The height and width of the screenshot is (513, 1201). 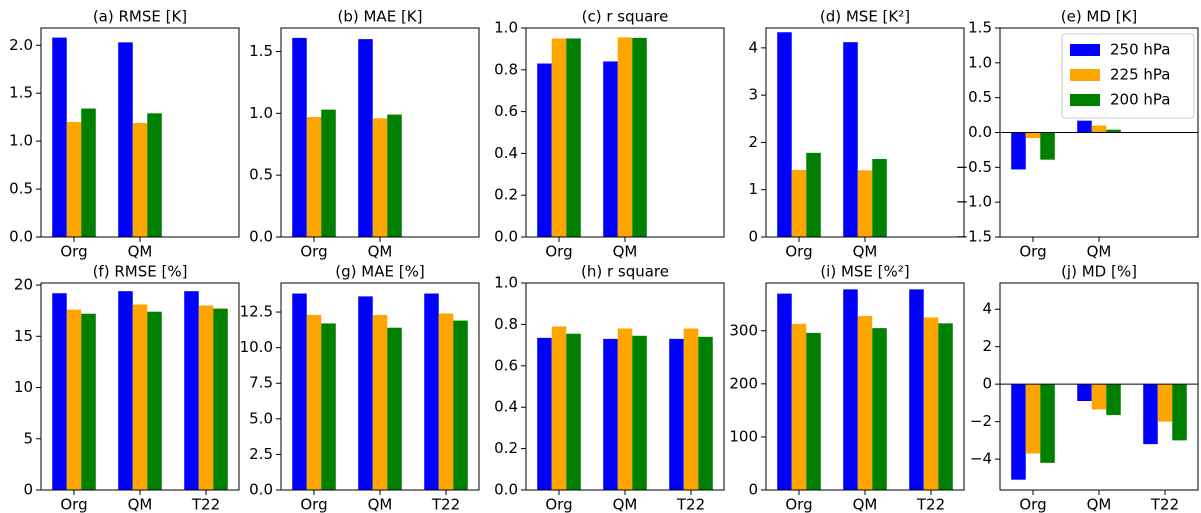 I want to click on legend-label: 200 hPa, so click(x=1140, y=100).